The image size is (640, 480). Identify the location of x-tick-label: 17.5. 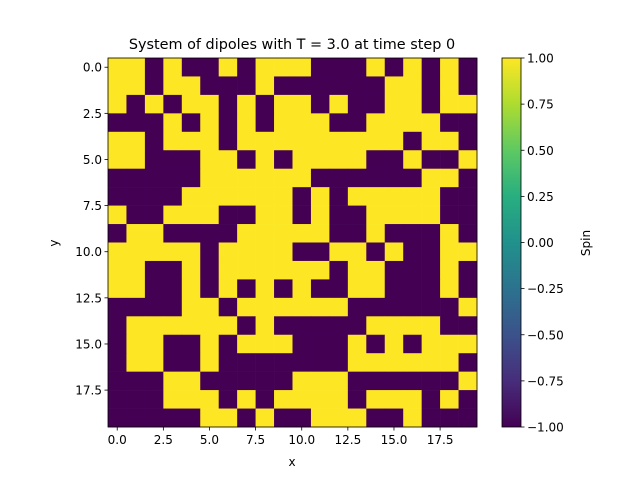
(440, 440).